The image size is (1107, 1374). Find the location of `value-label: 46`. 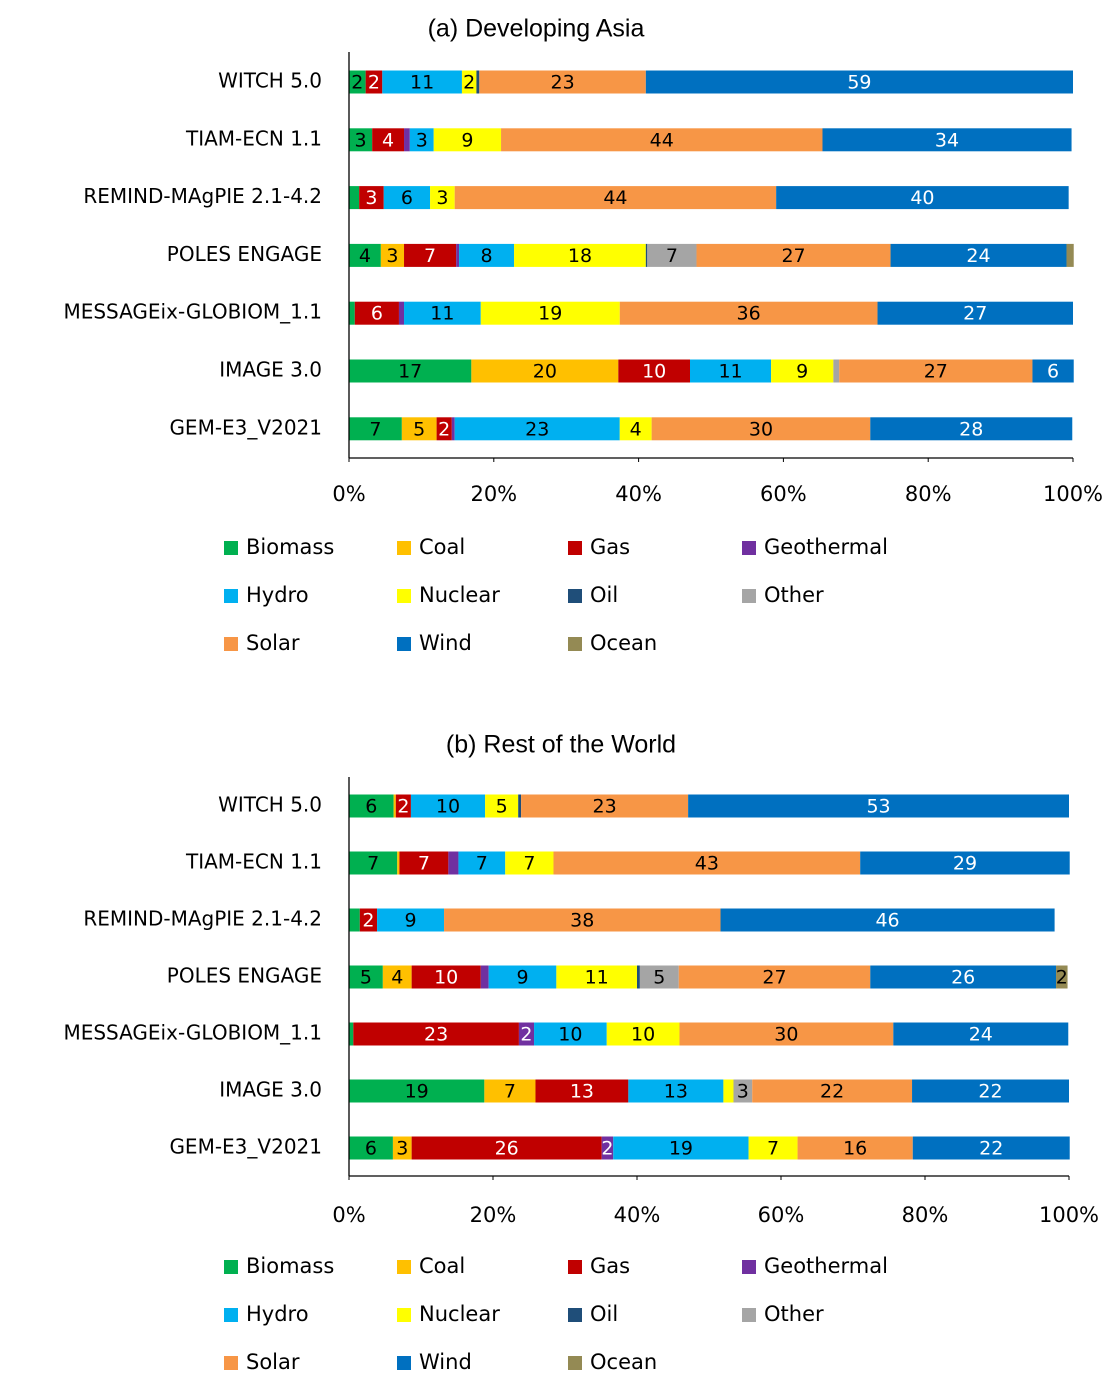

value-label: 46 is located at coordinates (887, 921).